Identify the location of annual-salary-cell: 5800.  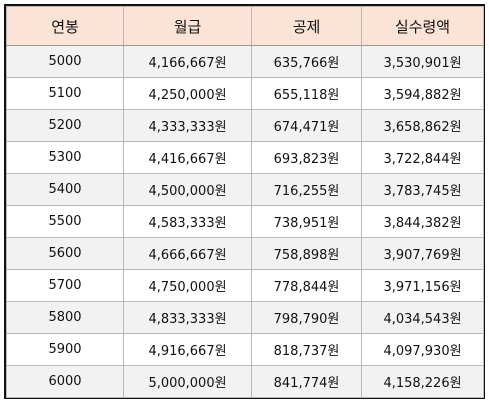
(65, 317).